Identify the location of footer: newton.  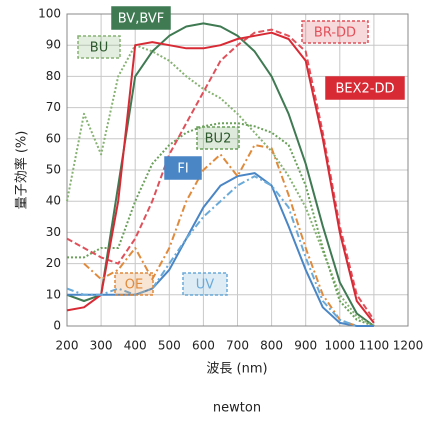
(237, 408).